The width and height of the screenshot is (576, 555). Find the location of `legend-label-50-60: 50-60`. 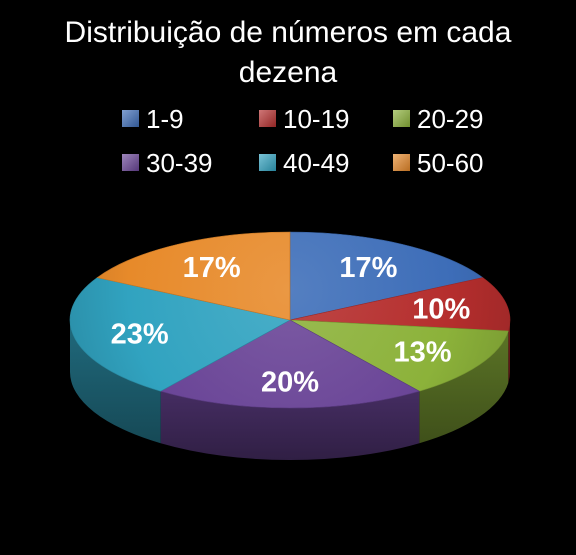

legend-label-50-60: 50-60 is located at coordinates (450, 163).